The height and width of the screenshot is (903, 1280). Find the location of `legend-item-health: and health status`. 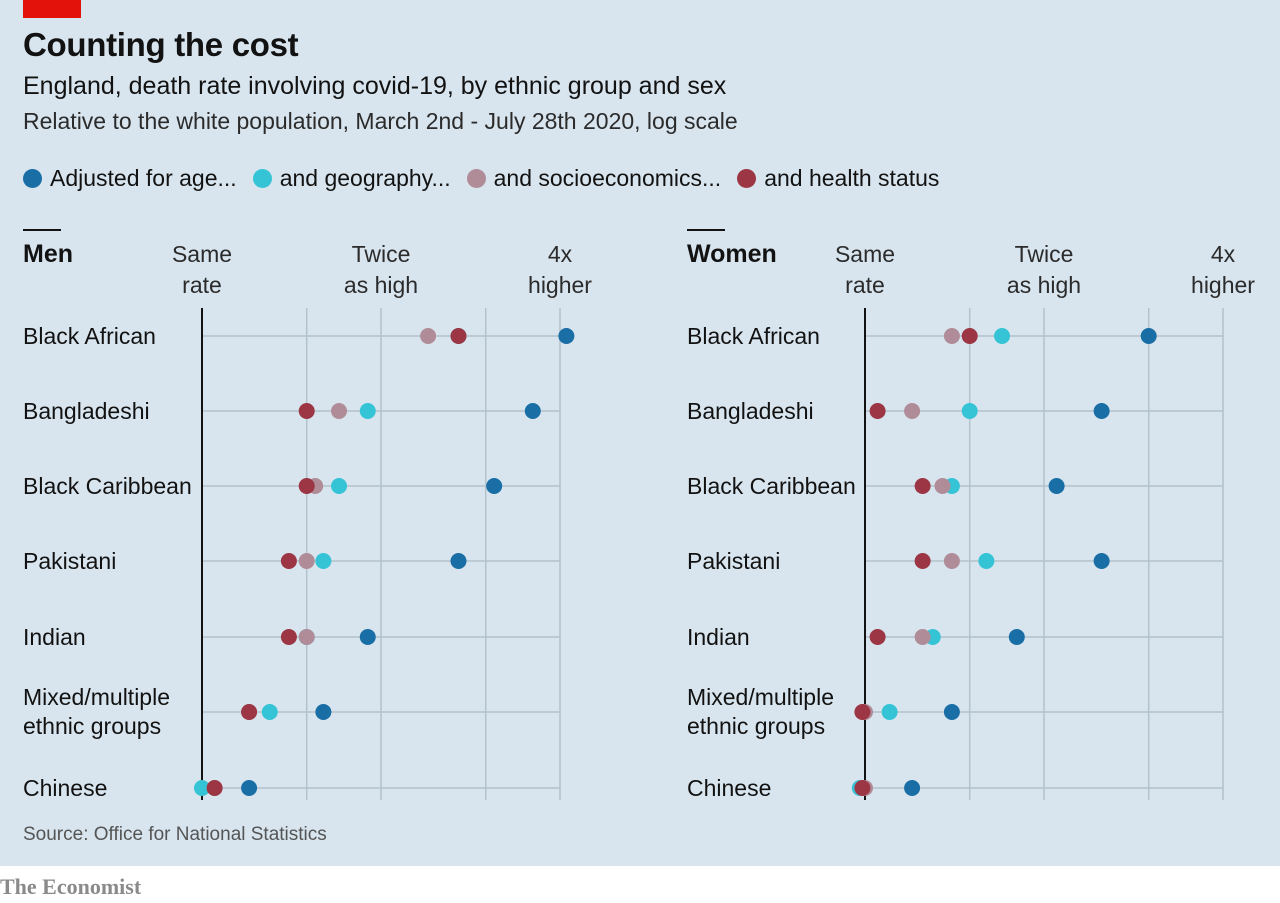

legend-item-health: and health status is located at coordinates (838, 178).